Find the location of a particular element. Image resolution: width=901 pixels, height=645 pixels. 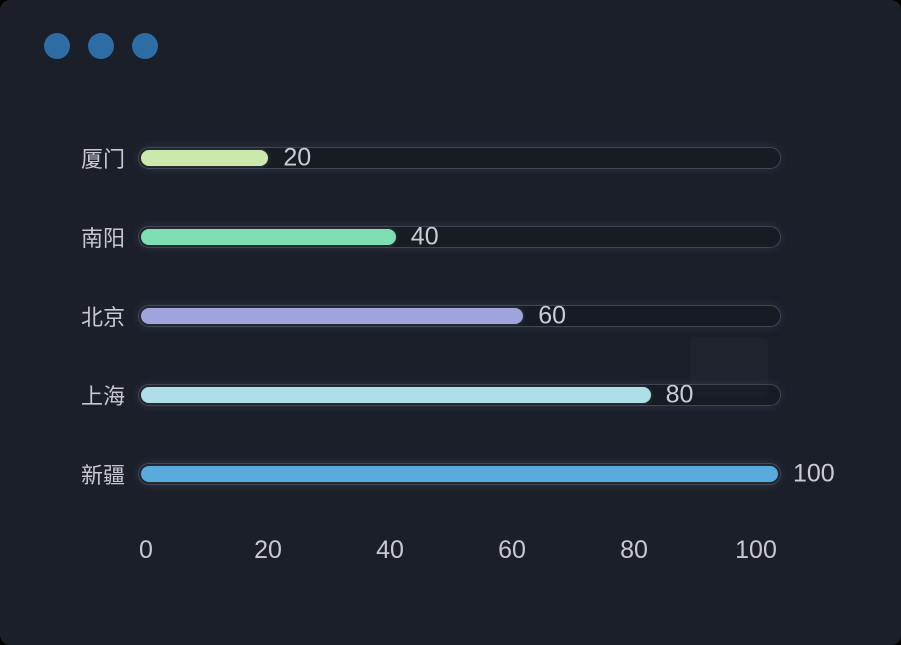

category-label: 厦门 is located at coordinates (102, 159).